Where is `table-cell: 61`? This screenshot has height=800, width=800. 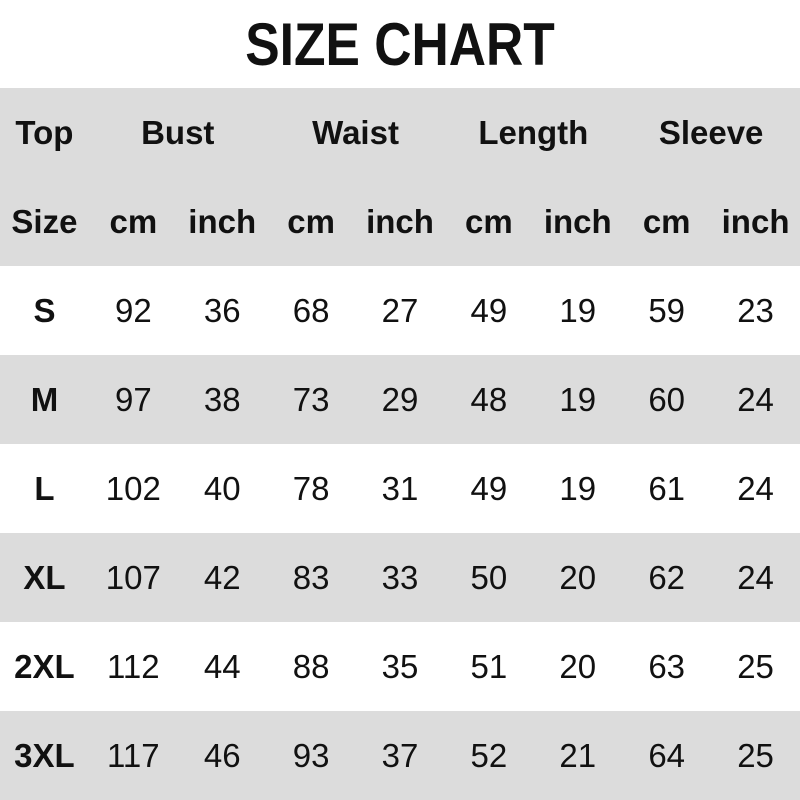
table-cell: 61 is located at coordinates (667, 488).